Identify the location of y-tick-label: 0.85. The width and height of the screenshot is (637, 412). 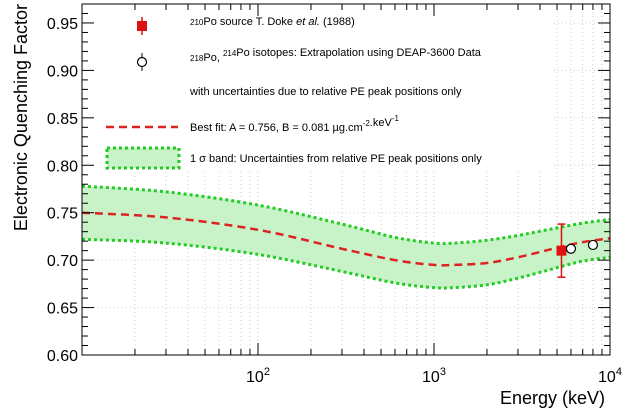
(62, 119).